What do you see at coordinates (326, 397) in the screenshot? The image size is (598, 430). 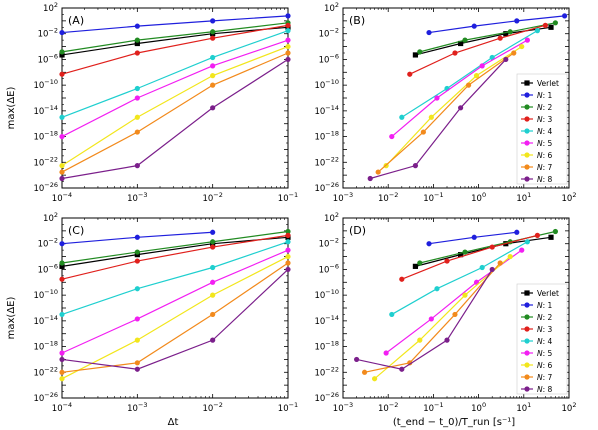 I see `y-tick-label: 10⁻²⁶` at bounding box center [326, 397].